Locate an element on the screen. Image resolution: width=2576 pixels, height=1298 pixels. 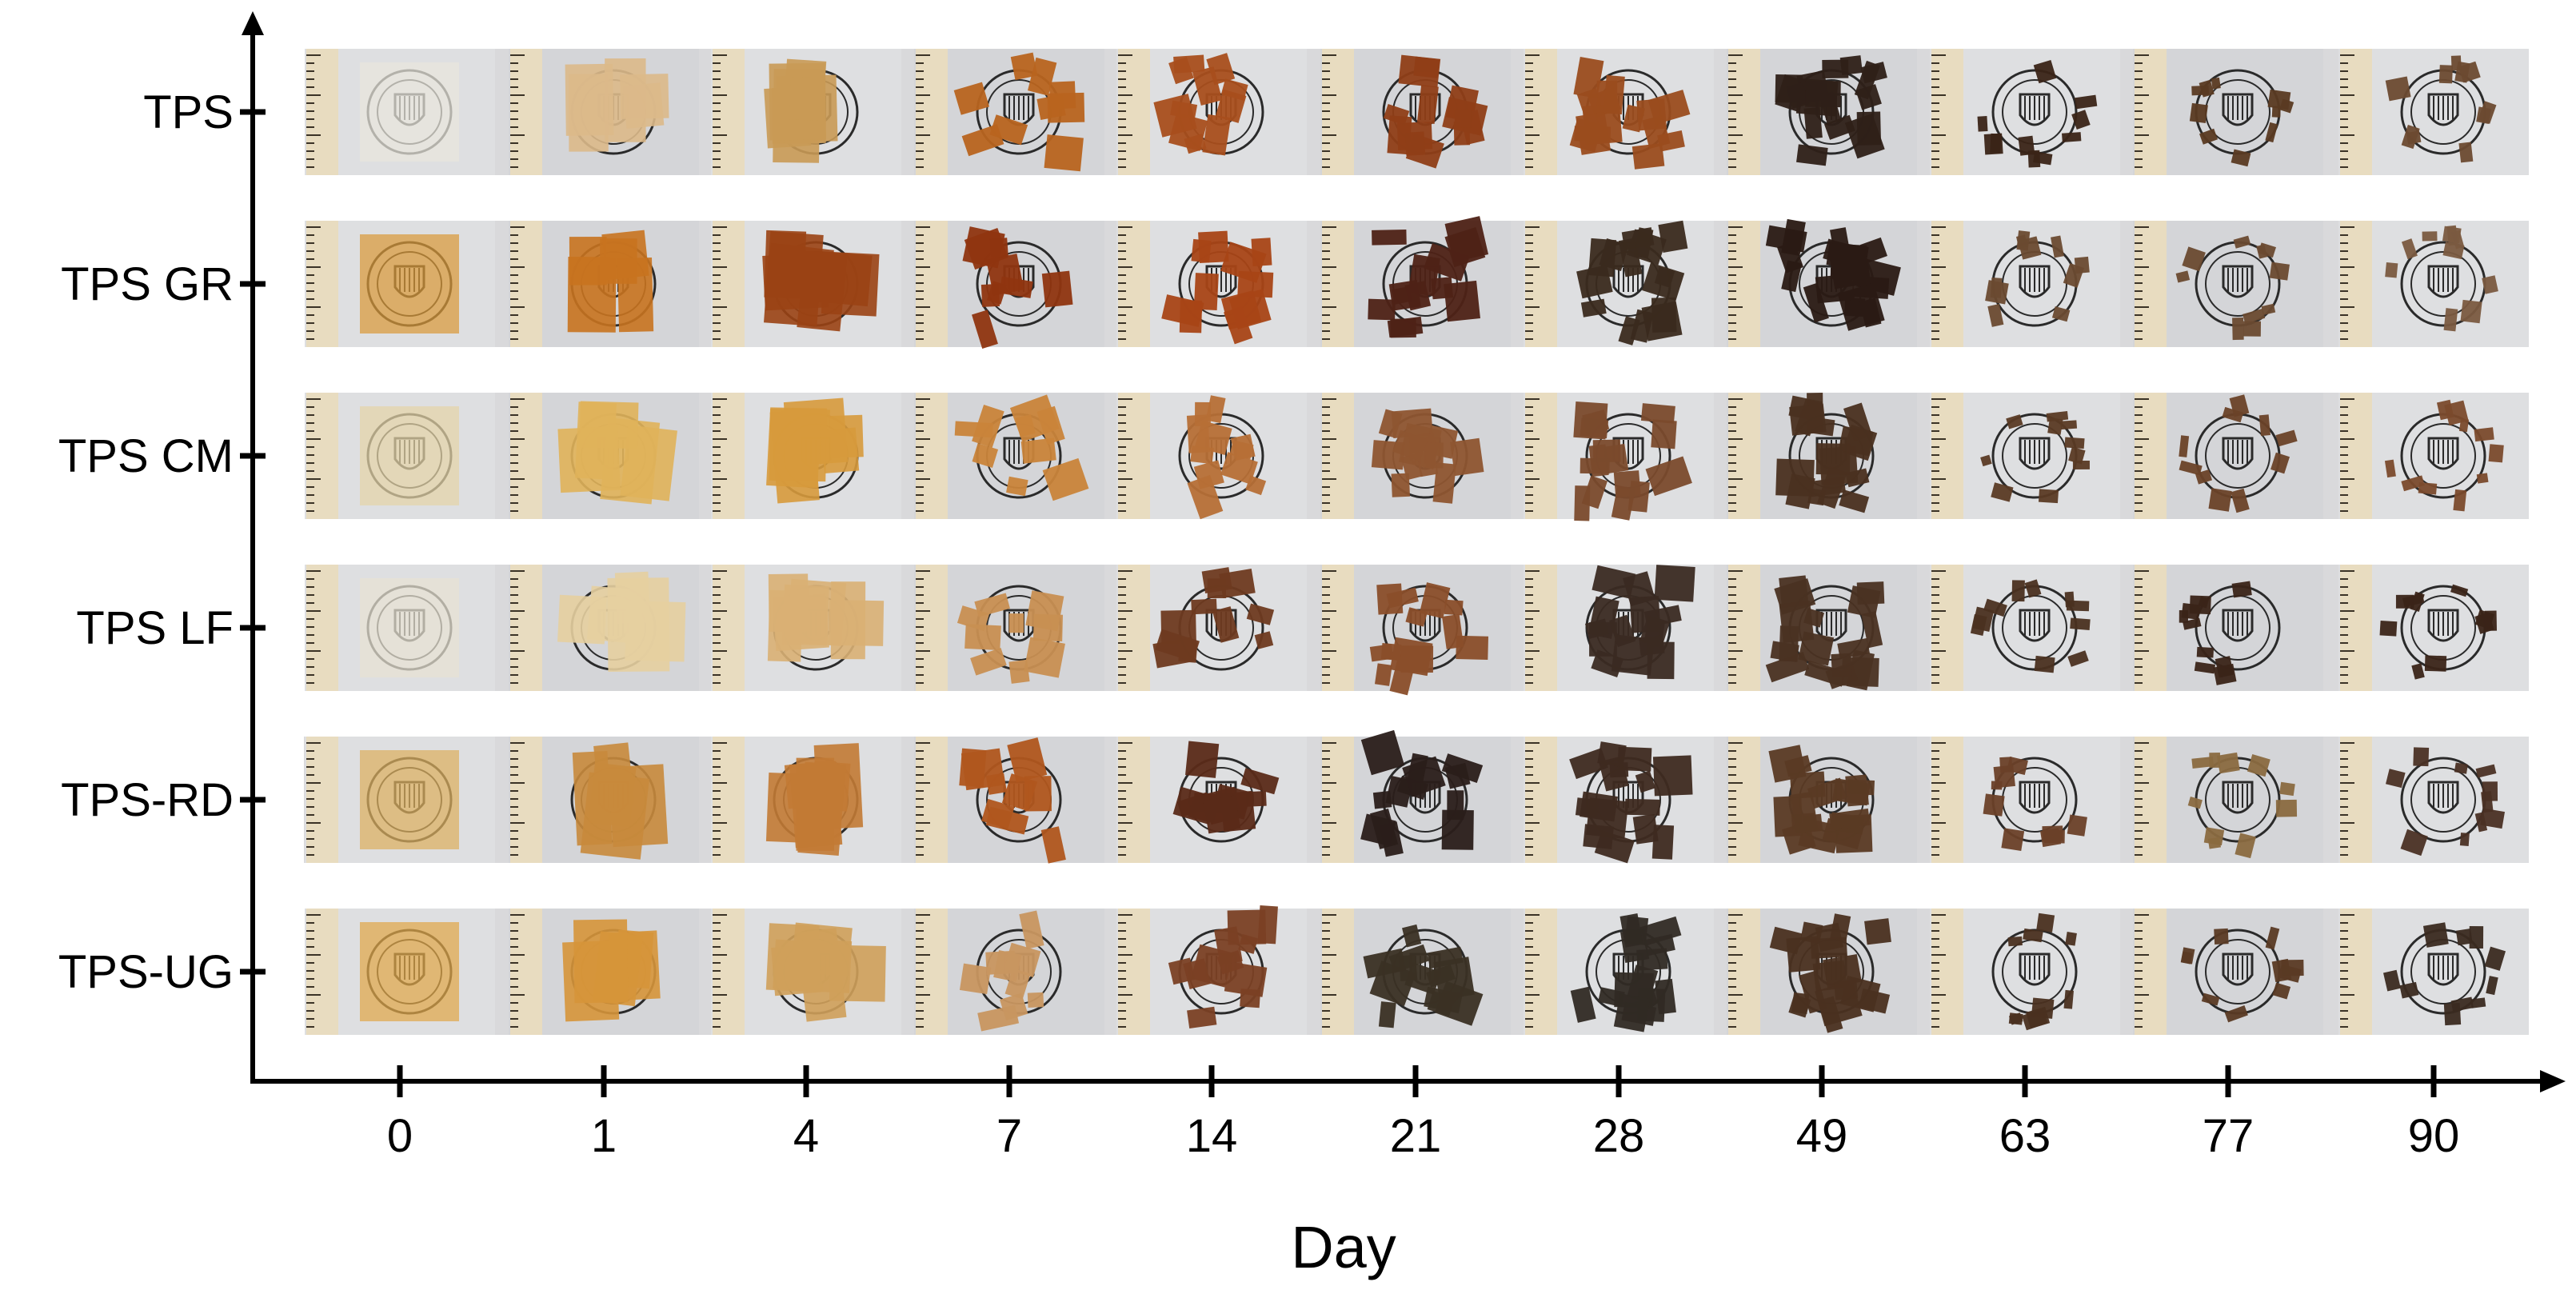
y-axis-ticks: TPS TPS GR TPS CM TPS LF TPS-RD TPS-UG is located at coordinates (162, 542).